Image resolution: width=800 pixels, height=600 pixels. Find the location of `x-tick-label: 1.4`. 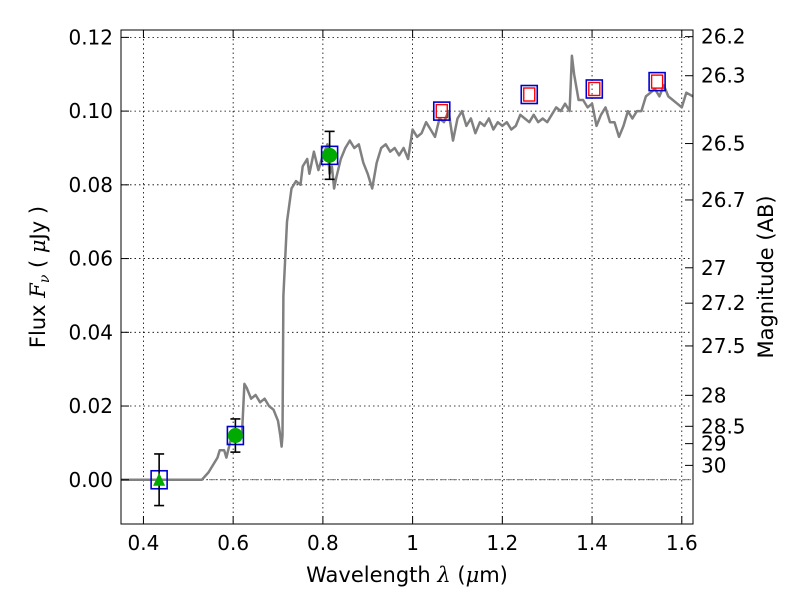

x-tick-label: 1.4 is located at coordinates (592, 543).